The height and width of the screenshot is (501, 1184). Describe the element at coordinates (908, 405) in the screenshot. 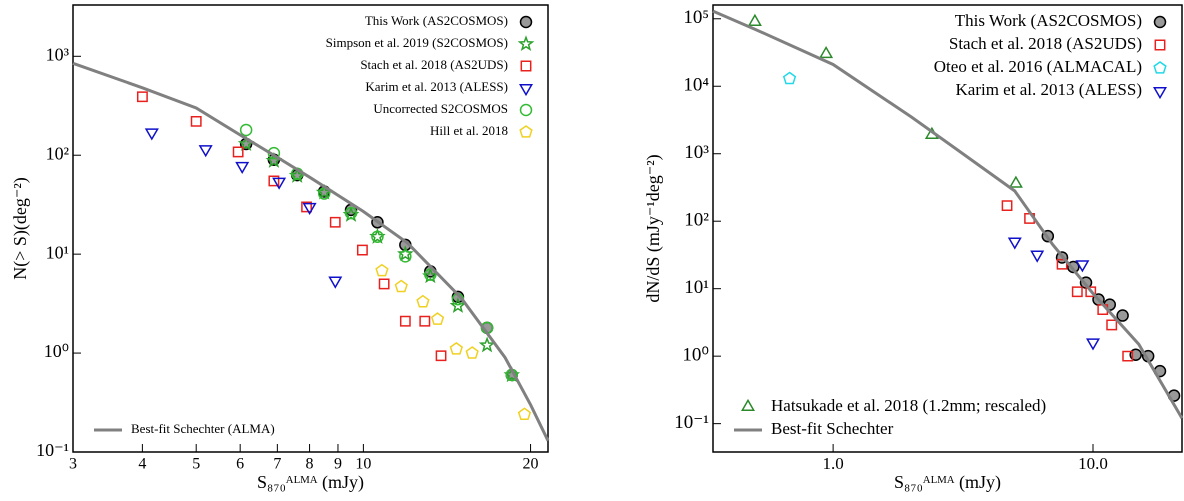

I see `legend-label: Hatsukade et al. 2018 (1.2mm; rescaled)` at that location.